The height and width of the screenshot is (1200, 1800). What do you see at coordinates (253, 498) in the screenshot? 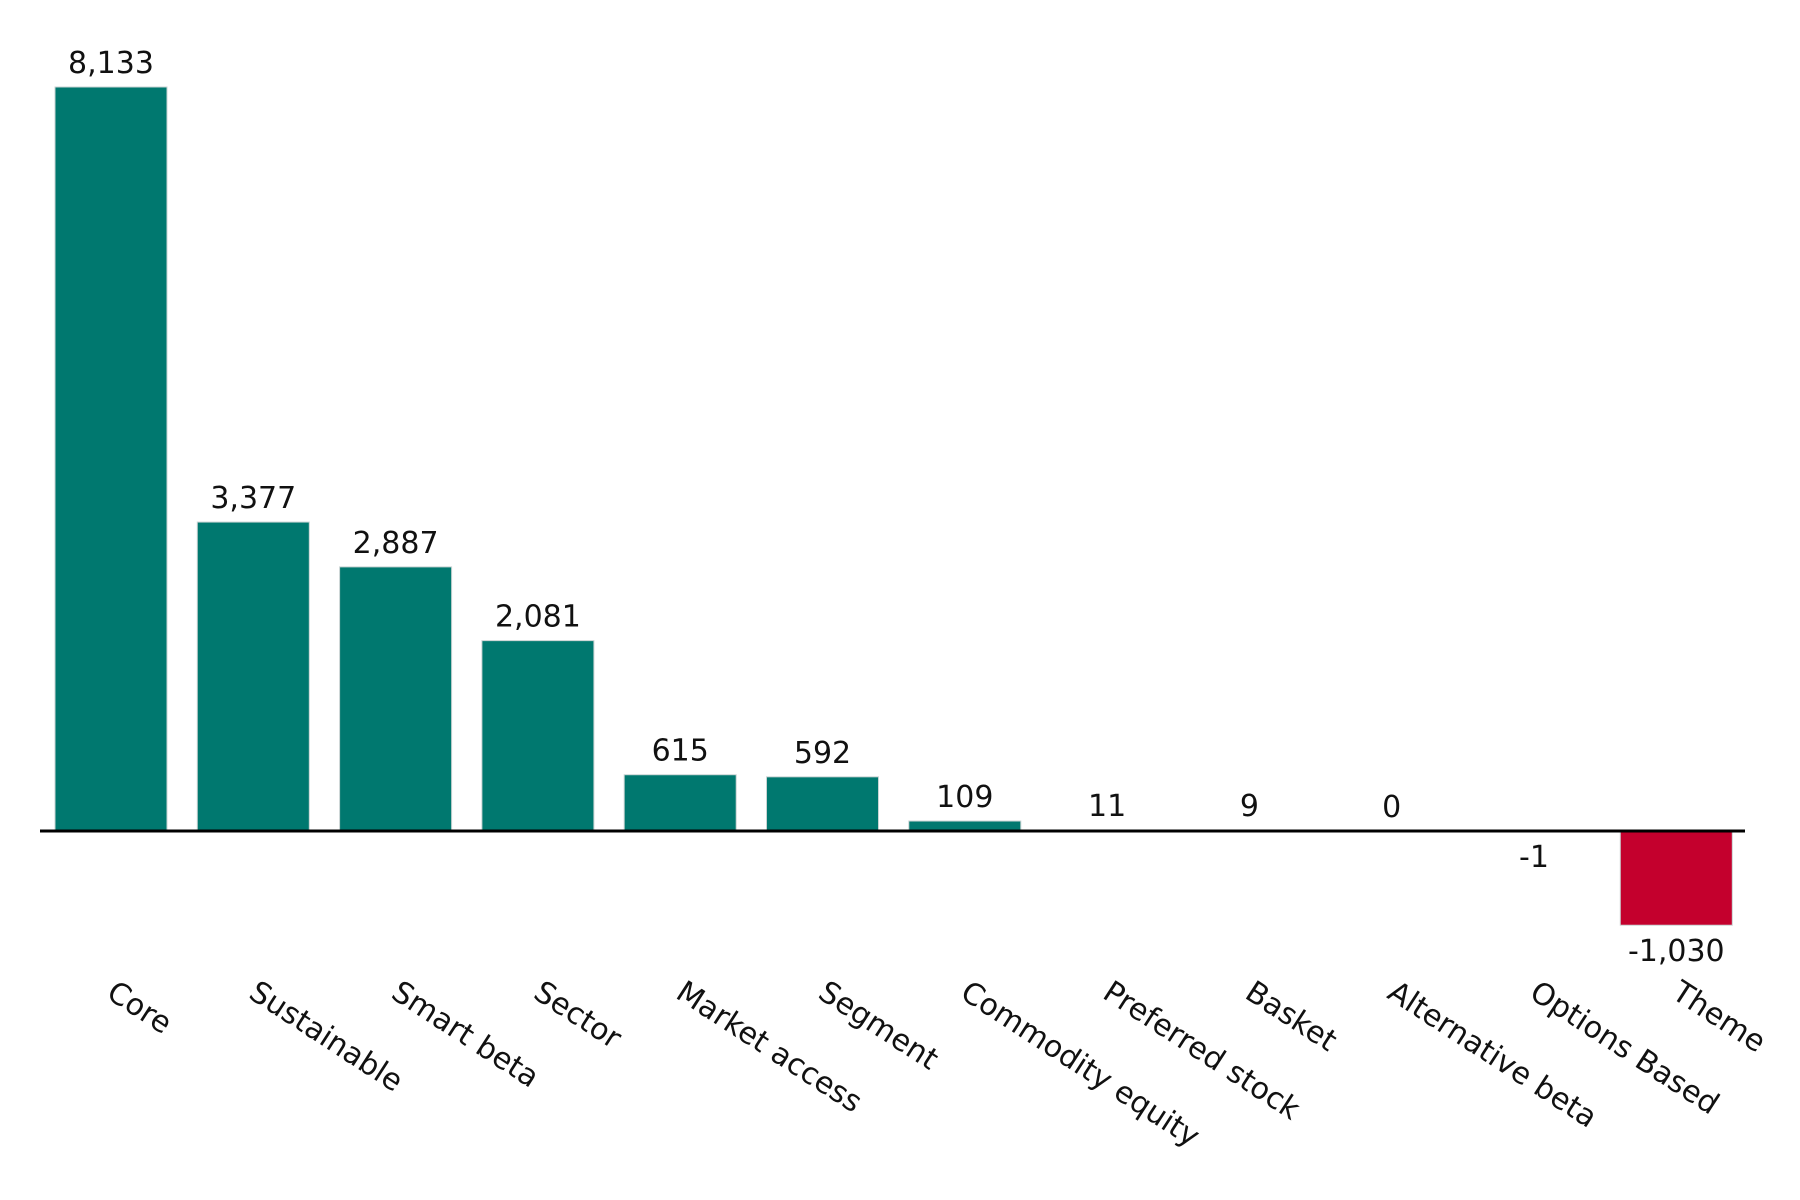
I see `value-label: 3,377` at bounding box center [253, 498].